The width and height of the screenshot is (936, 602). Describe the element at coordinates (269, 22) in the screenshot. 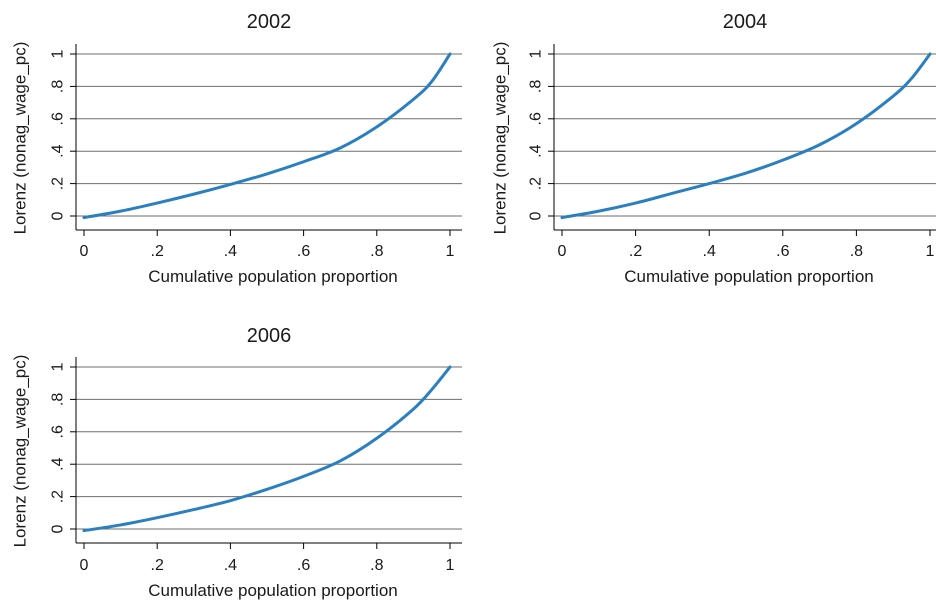

I see `panel-title: 2002` at that location.